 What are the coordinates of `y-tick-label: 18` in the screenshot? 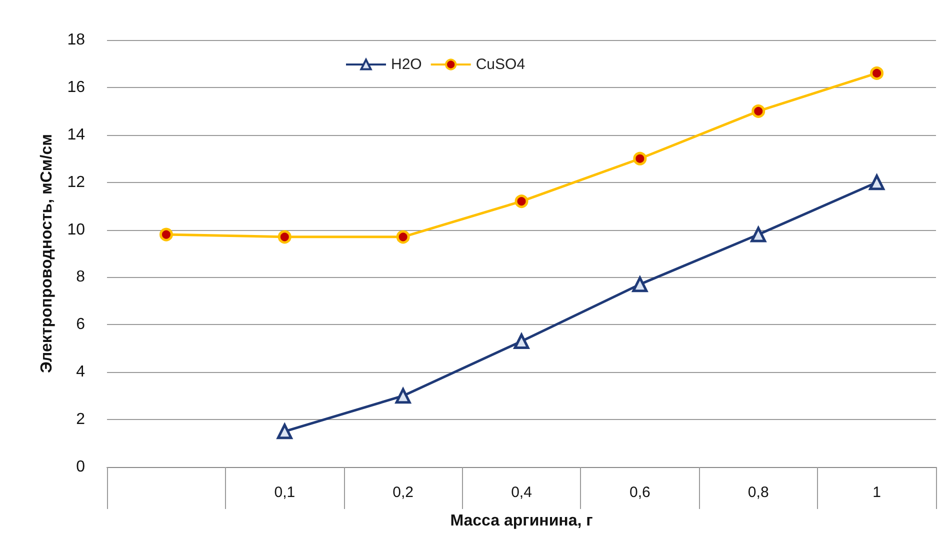 It's located at (76, 40).